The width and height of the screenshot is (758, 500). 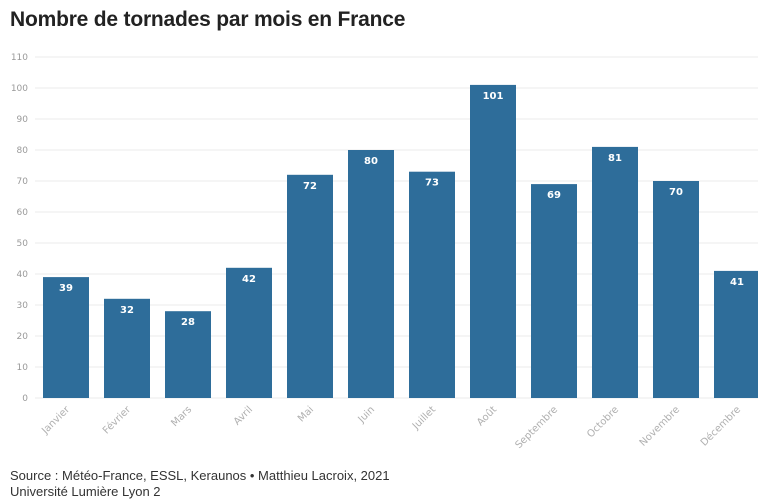 I want to click on y-tick-label: 90, so click(x=23, y=120).